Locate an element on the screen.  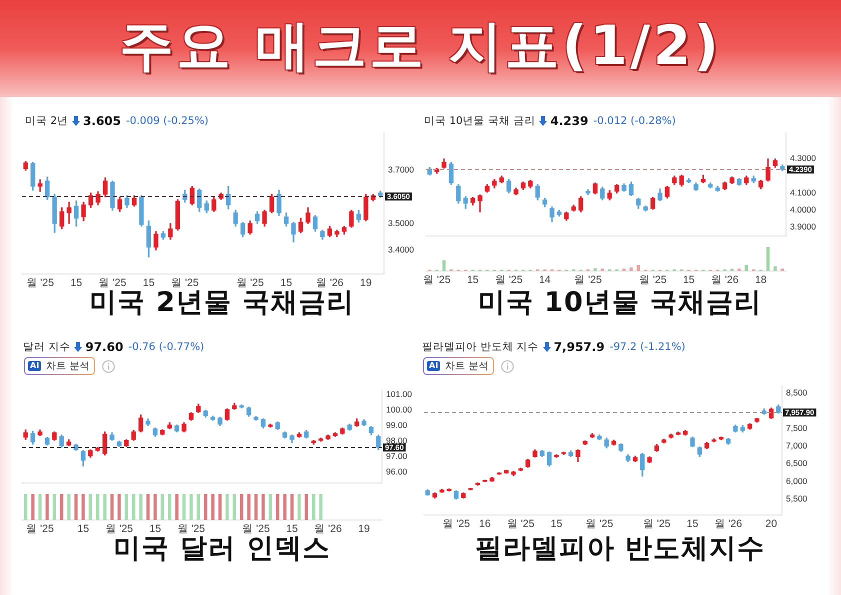
y-tick-label: 3.4000 is located at coordinates (401, 249).